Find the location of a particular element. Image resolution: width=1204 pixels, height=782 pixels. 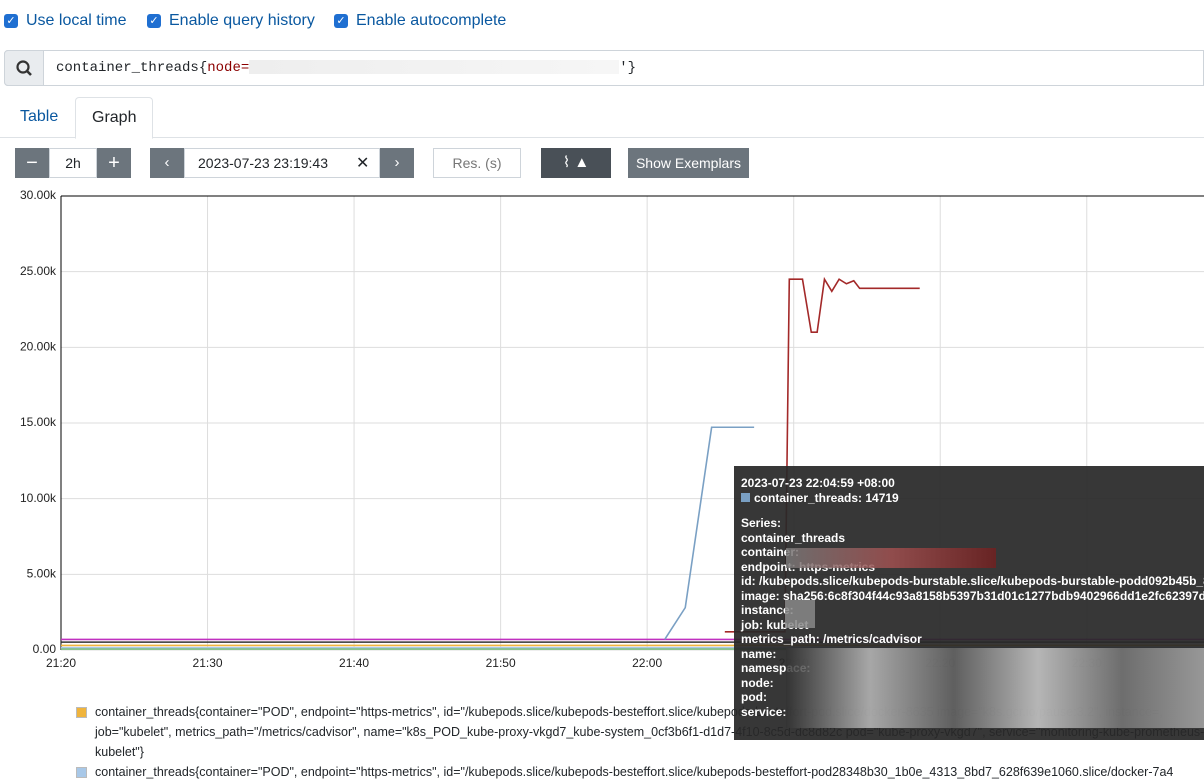

option: ✓ Use local time is located at coordinates (65, 21).